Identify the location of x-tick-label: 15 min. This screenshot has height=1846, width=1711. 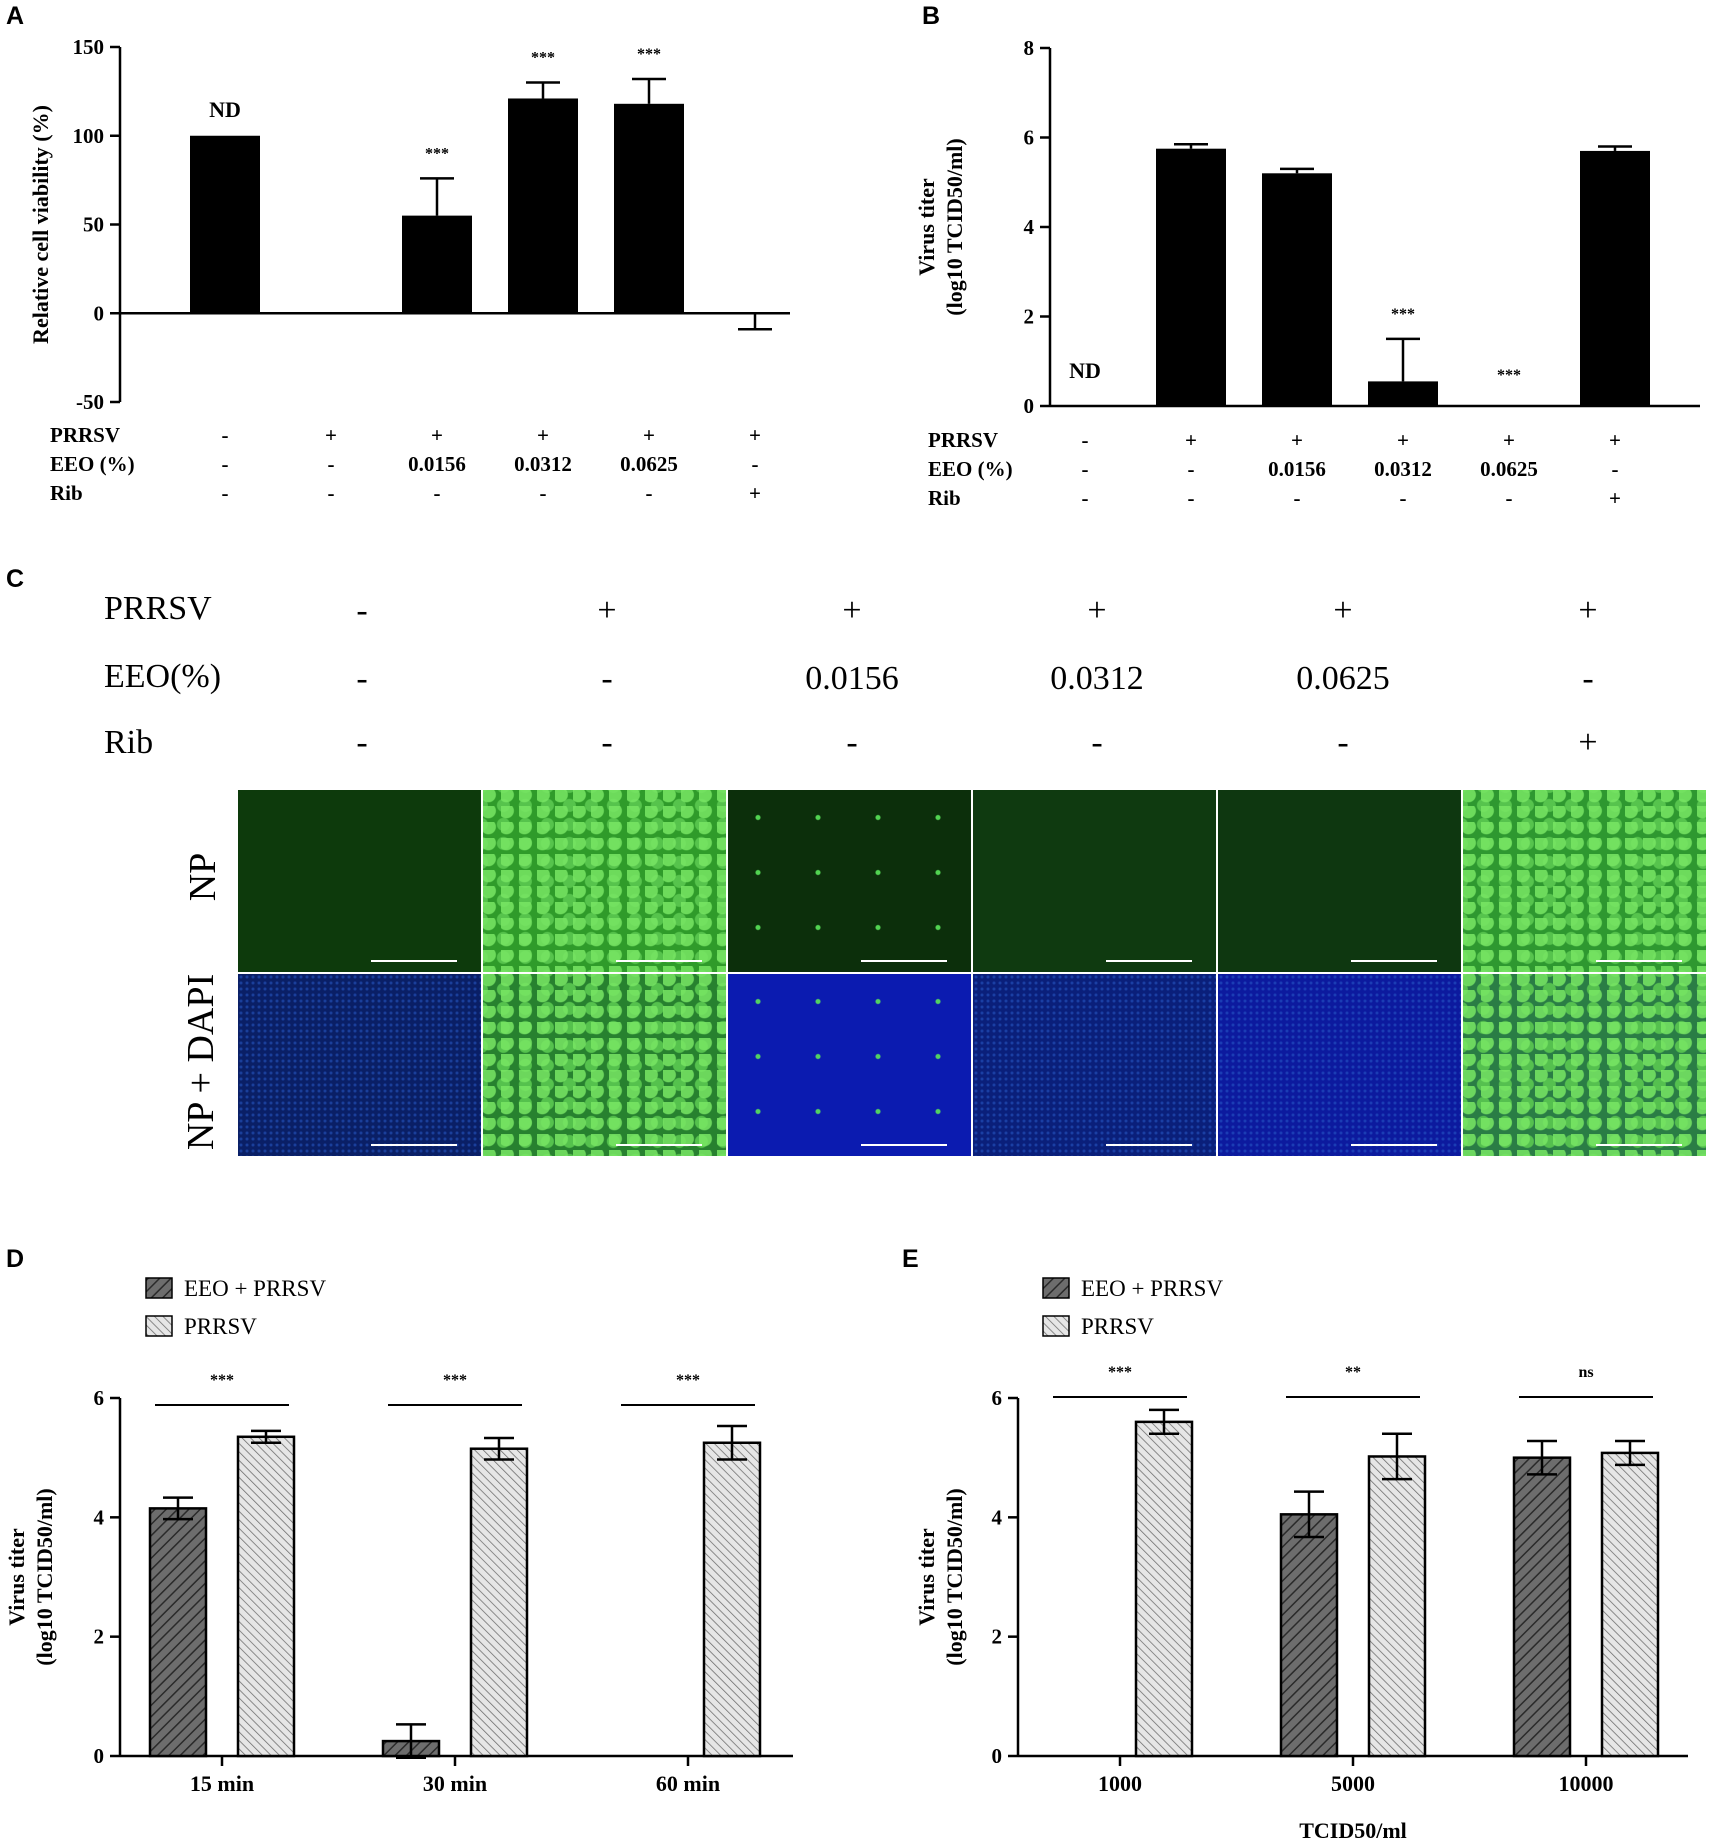
(222, 1783).